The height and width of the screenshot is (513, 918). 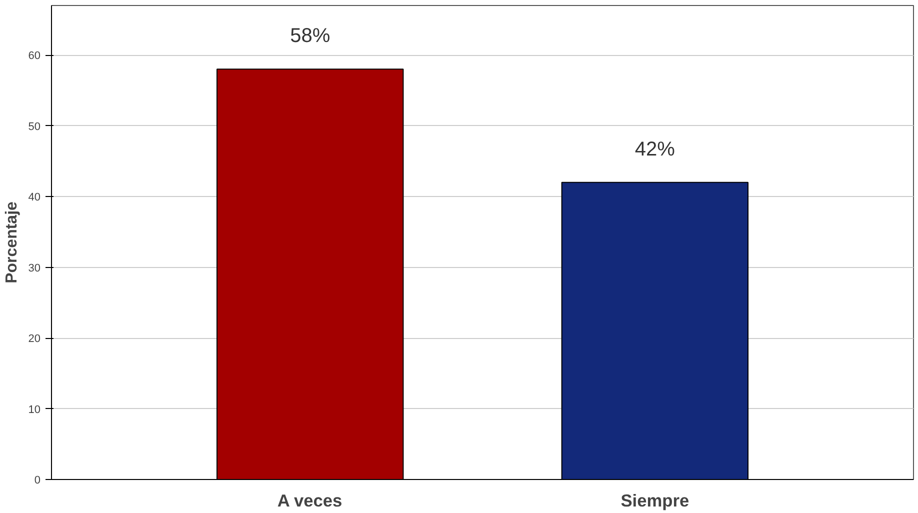 What do you see at coordinates (34, 126) in the screenshot?
I see `y-tick-label: 50` at bounding box center [34, 126].